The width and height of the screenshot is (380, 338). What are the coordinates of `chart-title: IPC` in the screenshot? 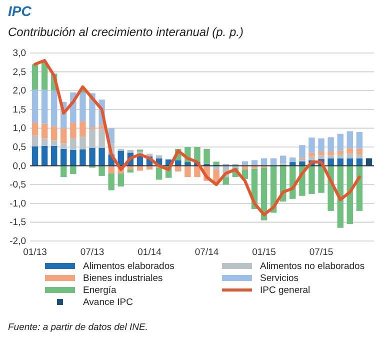 It's located at (20, 11).